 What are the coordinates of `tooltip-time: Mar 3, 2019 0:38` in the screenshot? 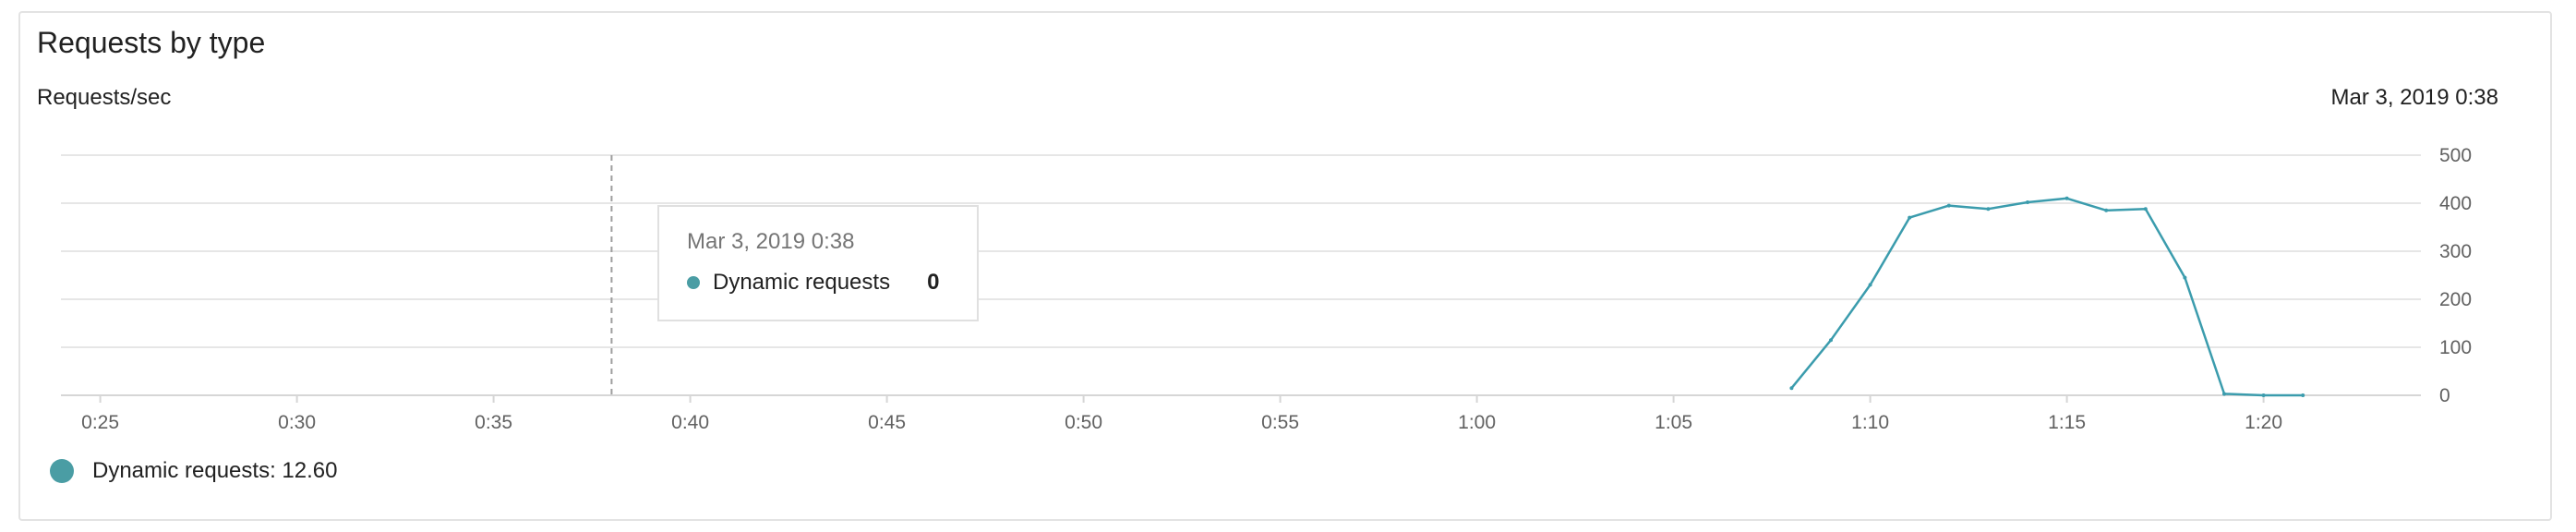 It's located at (771, 241).